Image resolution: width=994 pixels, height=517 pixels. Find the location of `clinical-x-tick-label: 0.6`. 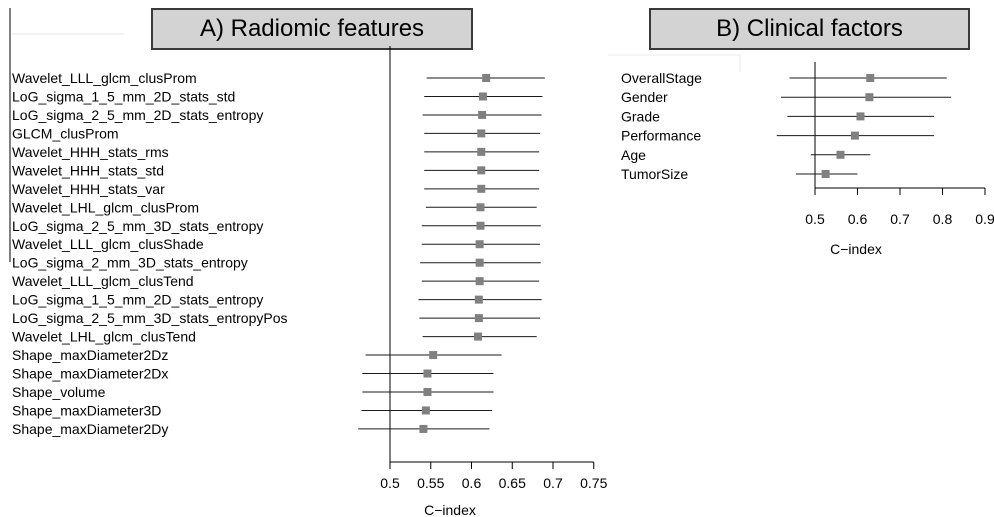

clinical-x-tick-label: 0.6 is located at coordinates (858, 219).